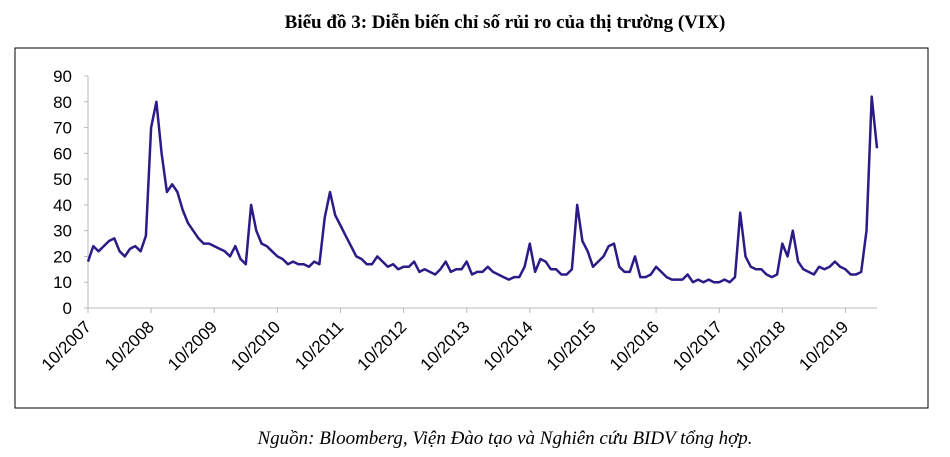 The height and width of the screenshot is (457, 950). I want to click on x-tick-label: 10/2009, so click(192, 345).